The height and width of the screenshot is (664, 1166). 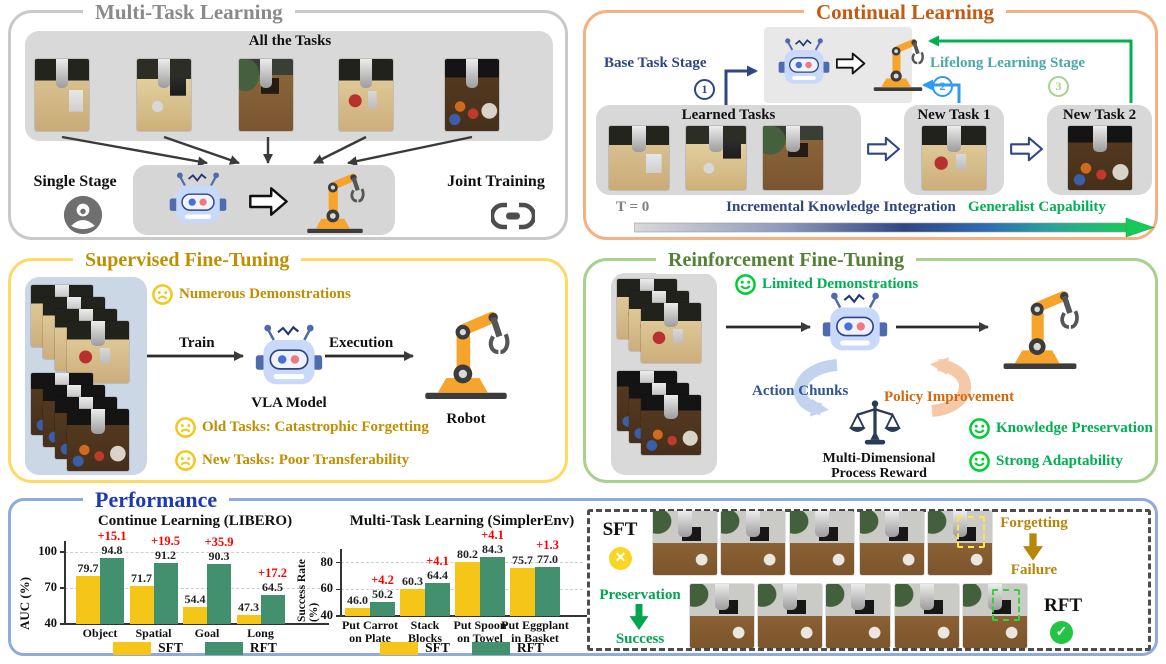 I want to click on input-arrow, so click(x=768, y=327).